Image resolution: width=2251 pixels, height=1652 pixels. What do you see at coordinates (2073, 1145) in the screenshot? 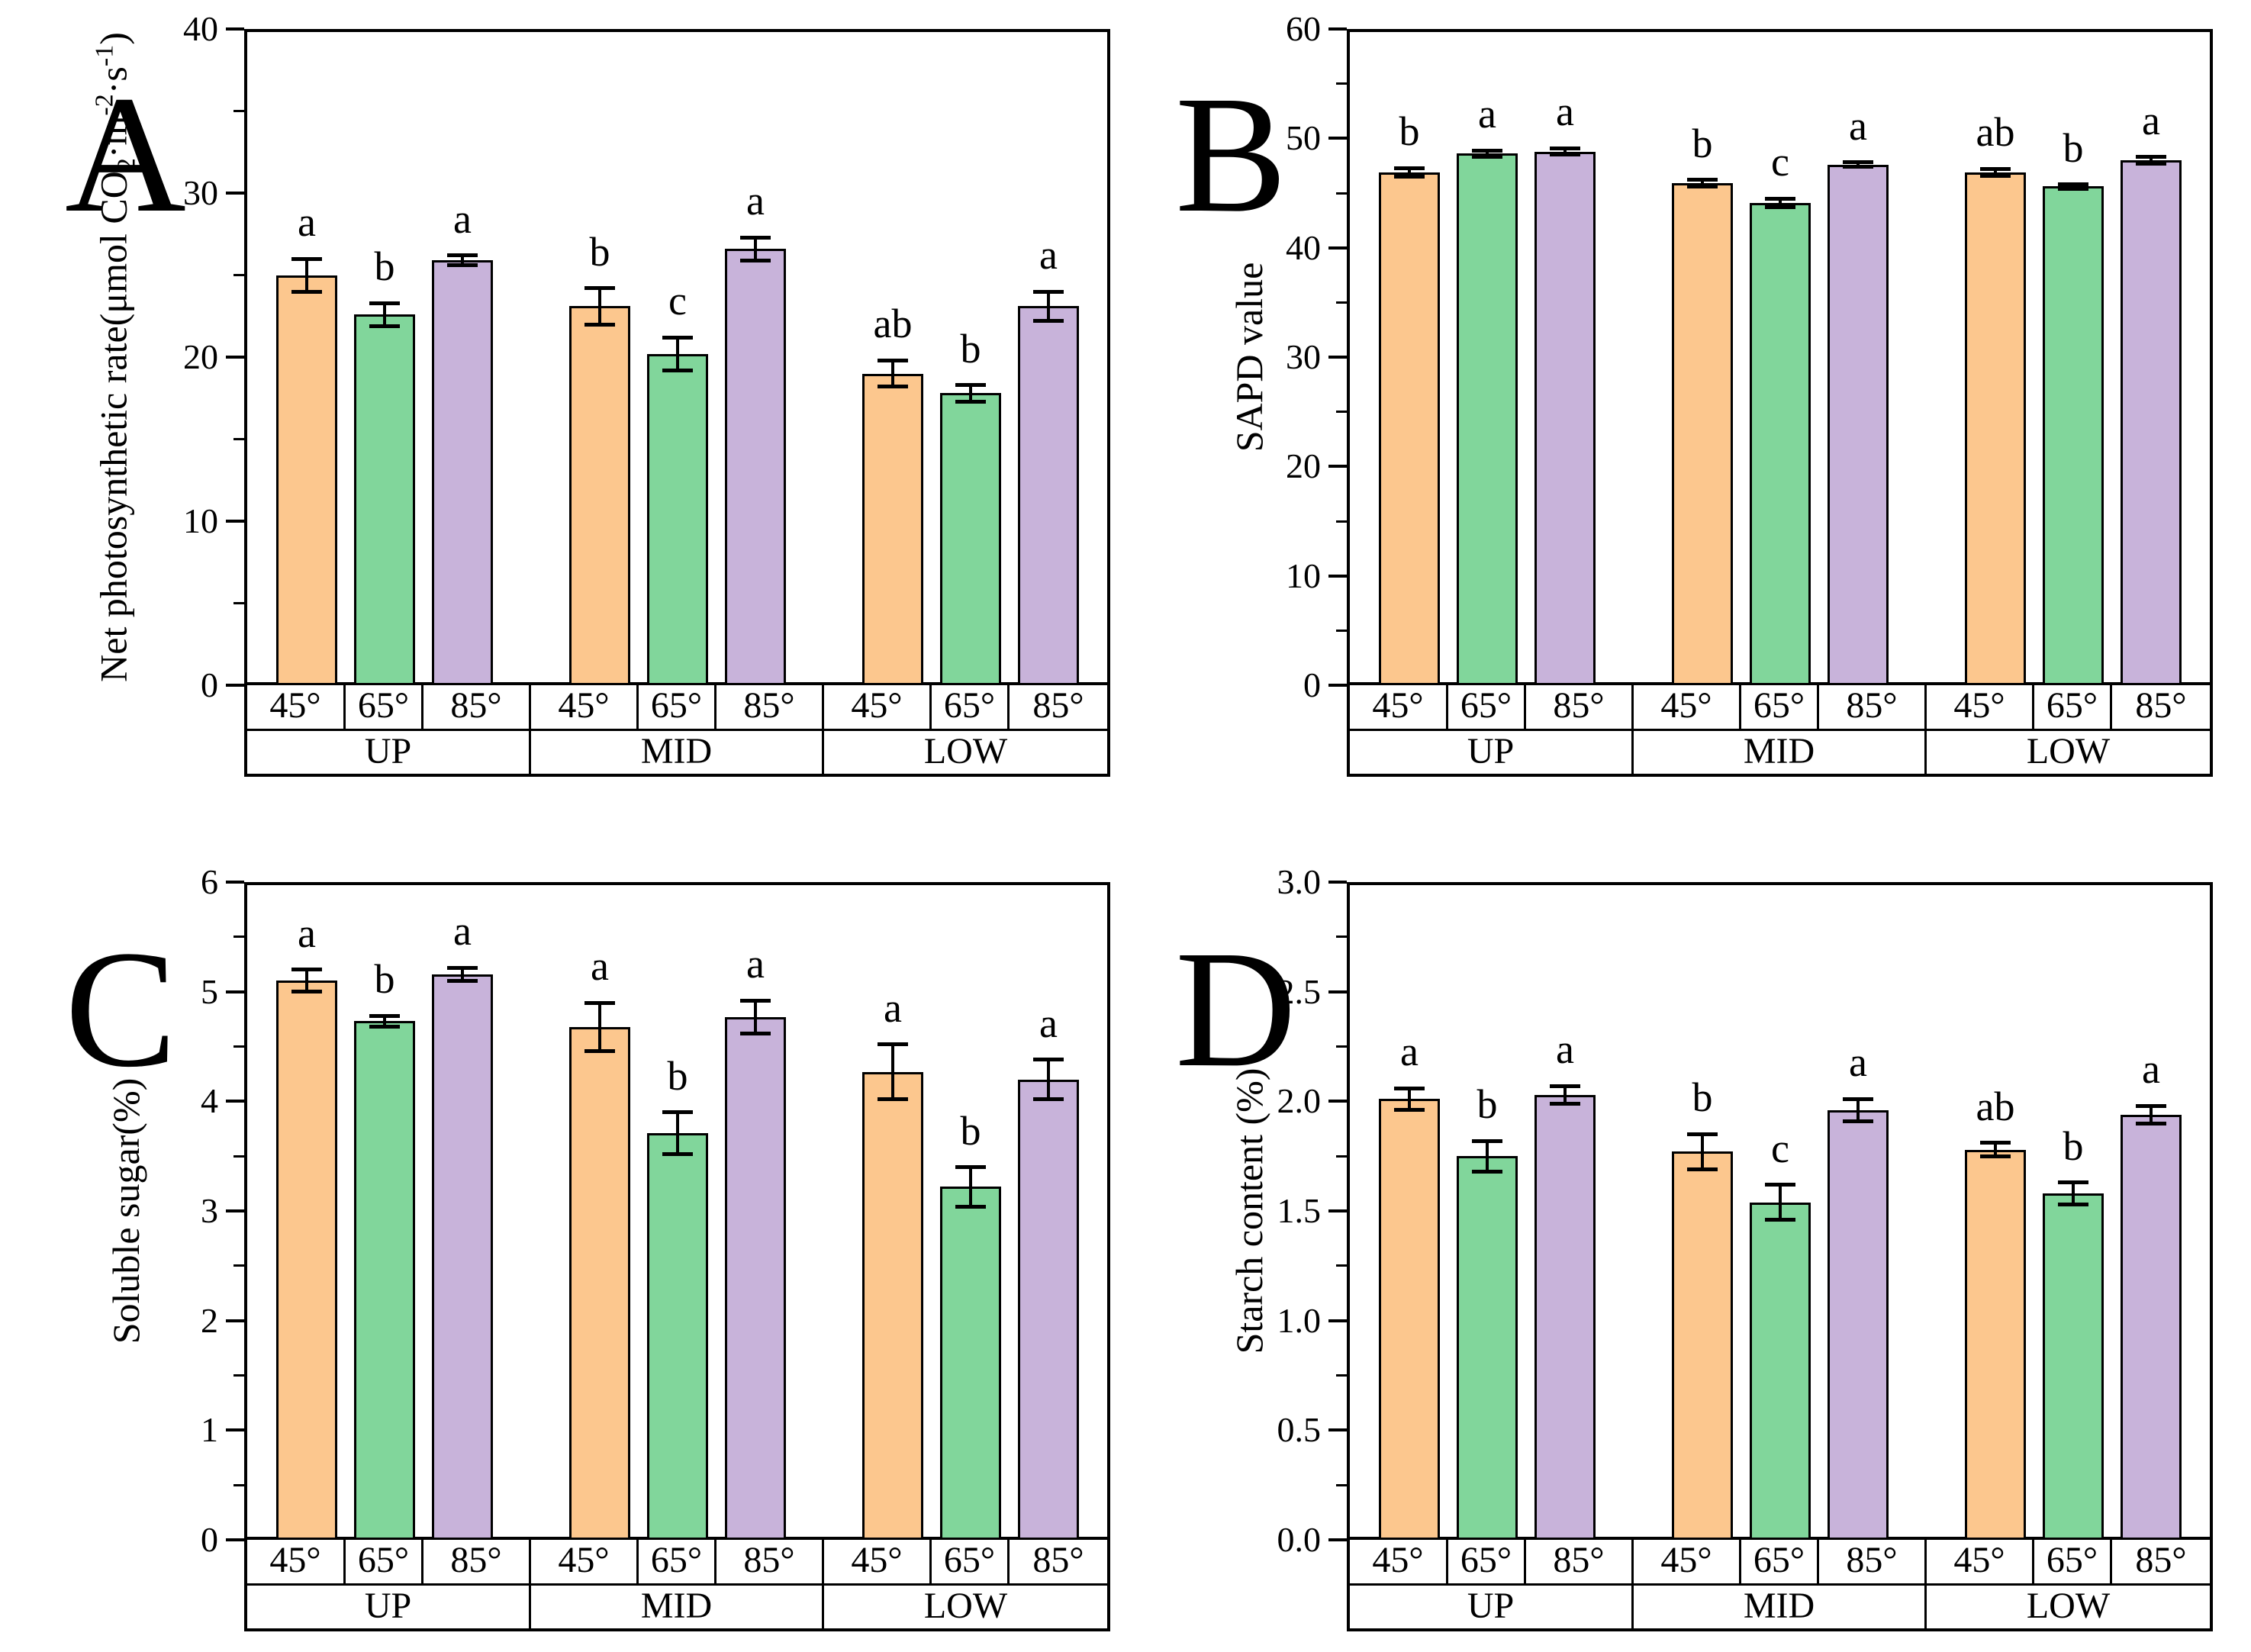
I see `sig-letter-D-LOW-65°: b` at bounding box center [2073, 1145].